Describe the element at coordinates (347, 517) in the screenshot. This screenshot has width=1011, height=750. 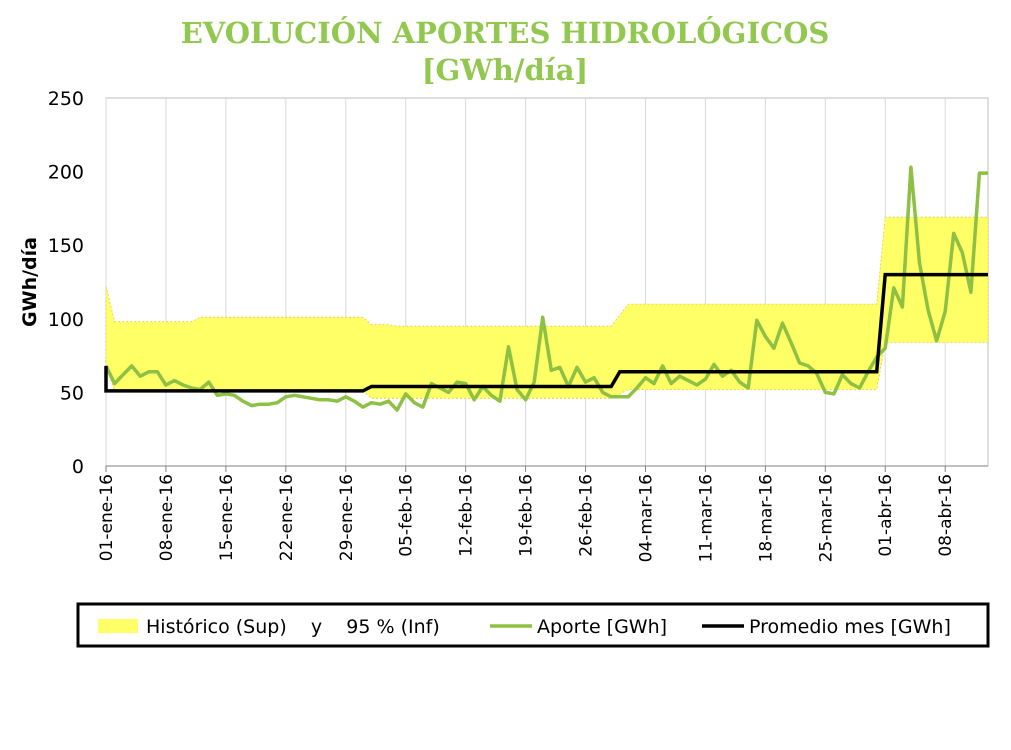
I see `x-tick-label: 29-ene-16` at that location.